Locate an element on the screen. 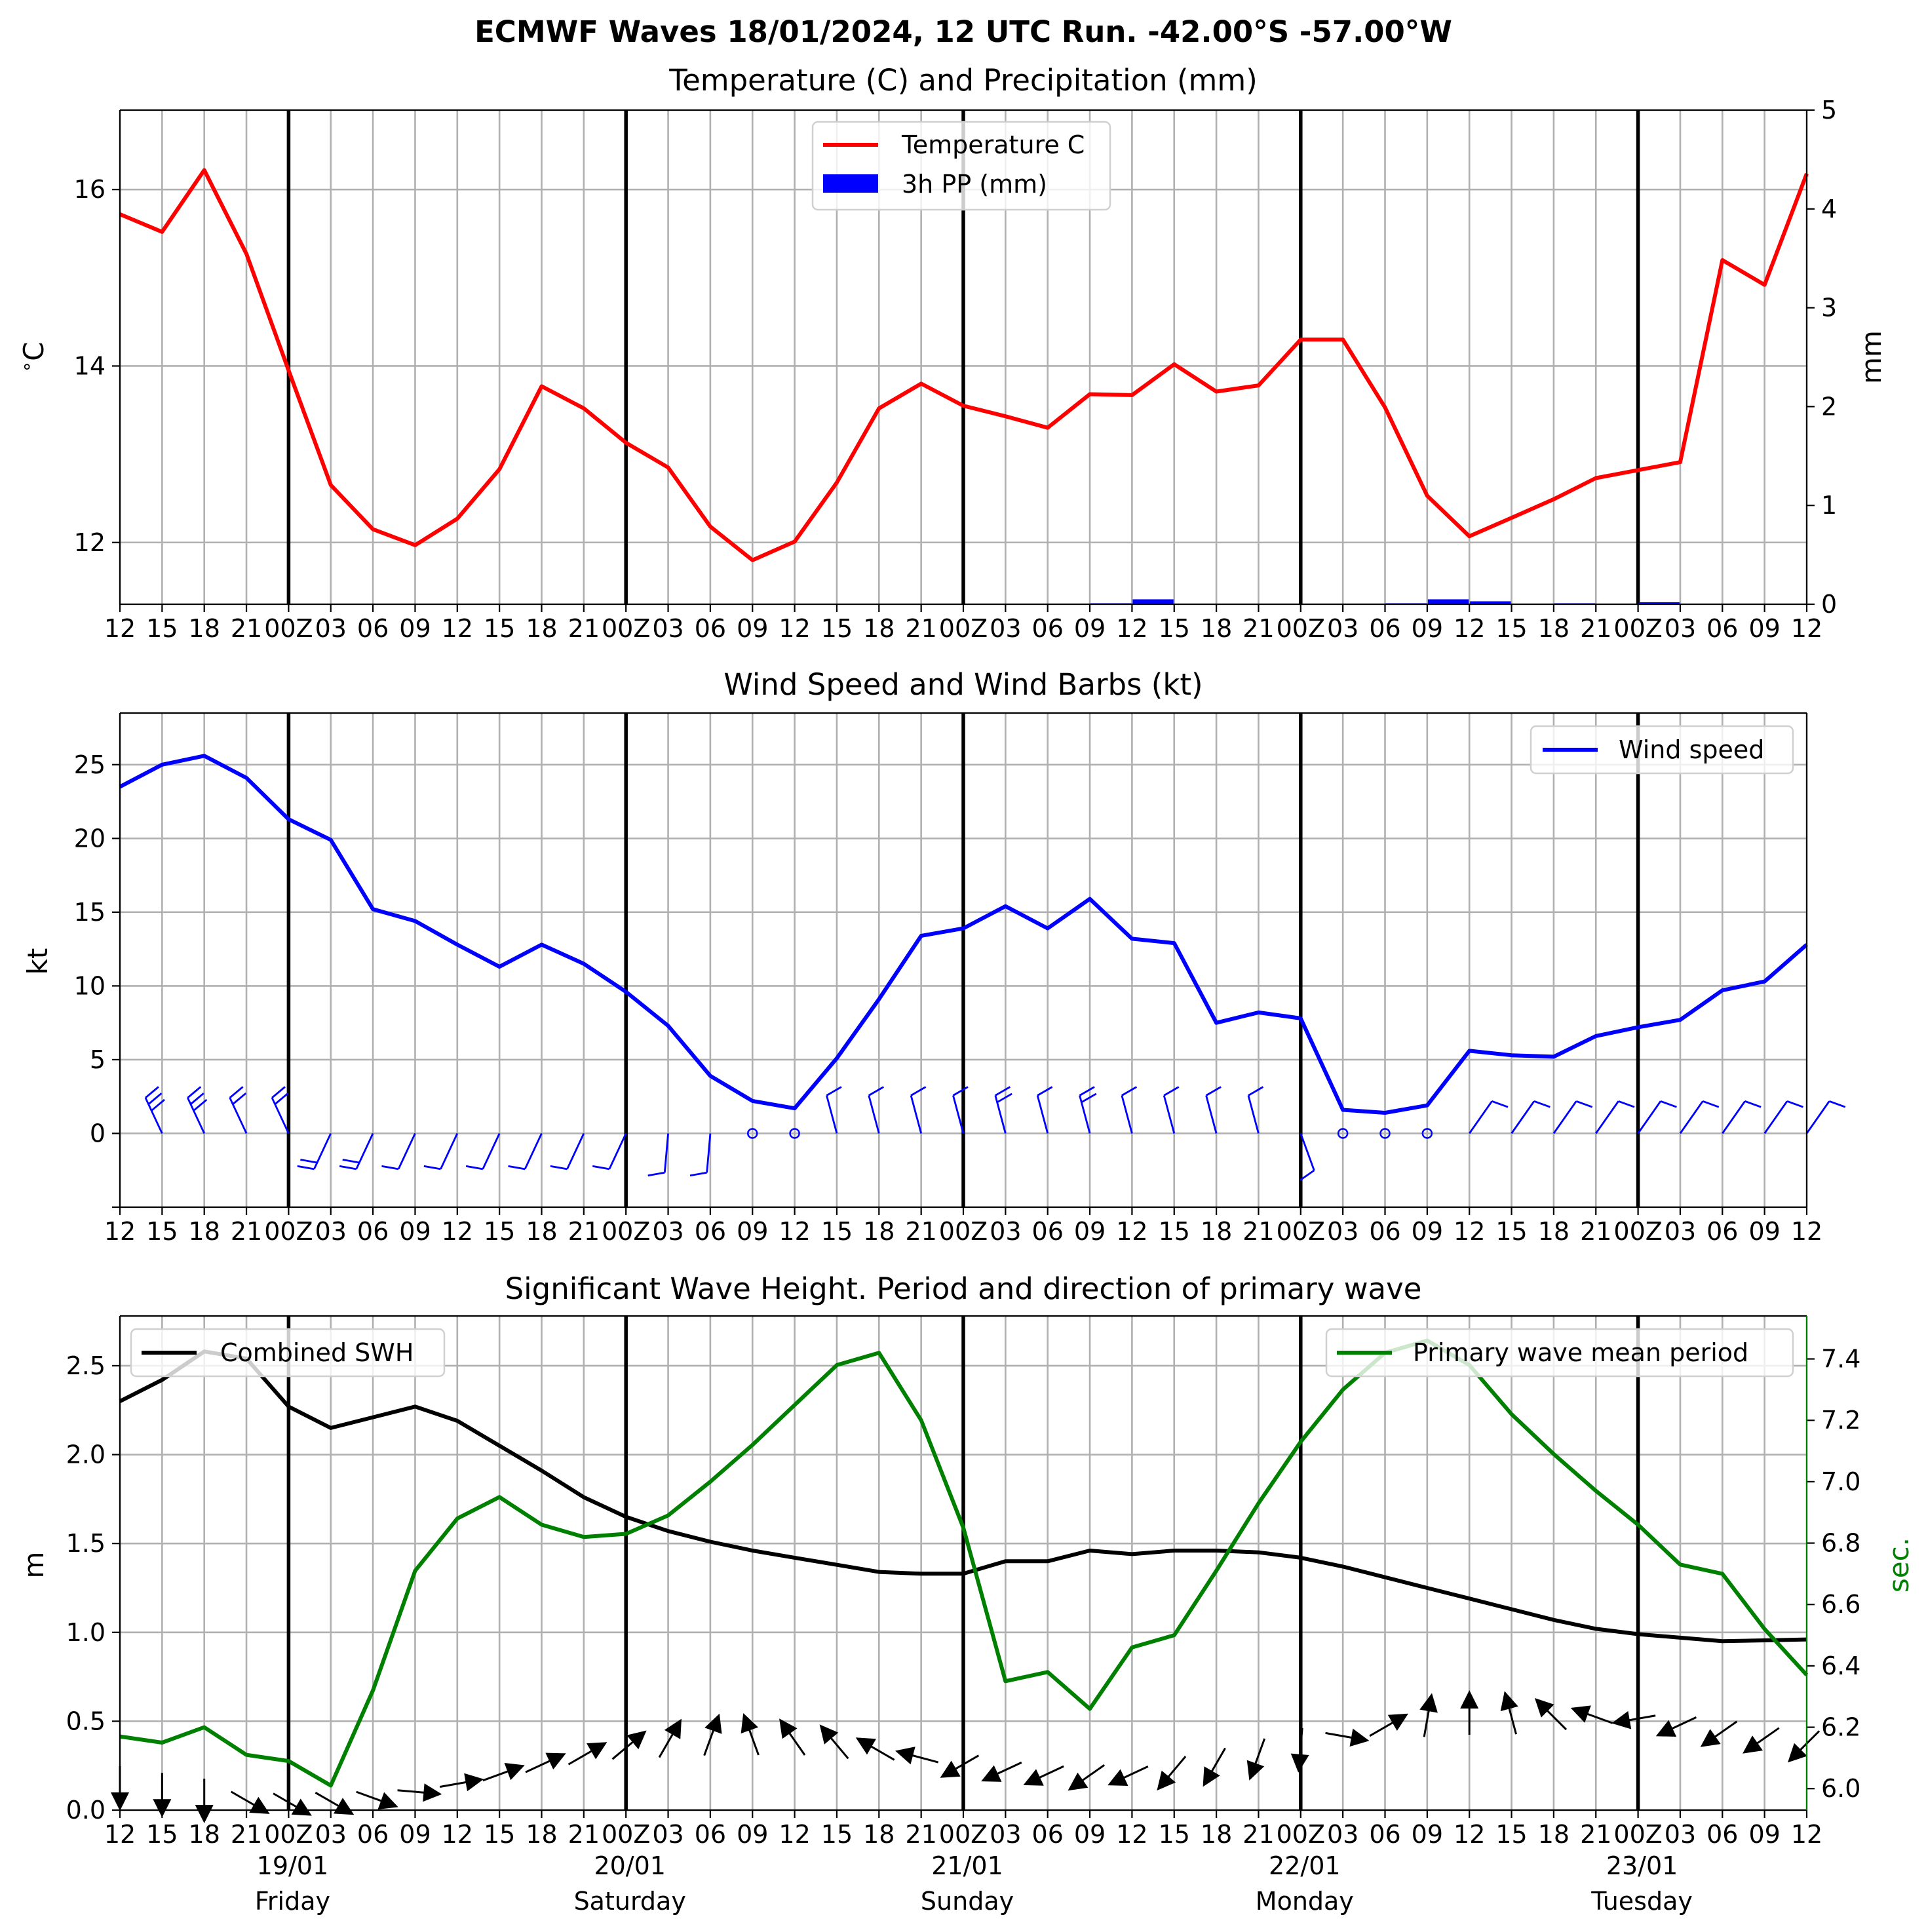  svg-text: ∘C is located at coordinates (33, 357).